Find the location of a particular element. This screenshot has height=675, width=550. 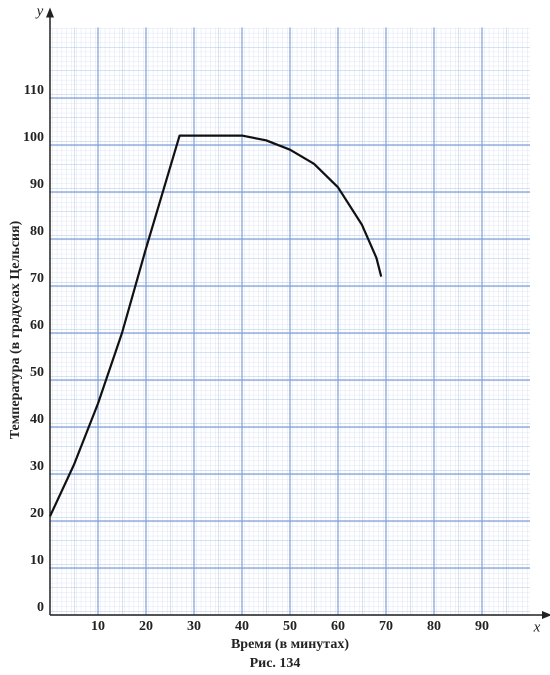

y-axis-label: Температура (в градусах Цельсия) is located at coordinates (15, 329).